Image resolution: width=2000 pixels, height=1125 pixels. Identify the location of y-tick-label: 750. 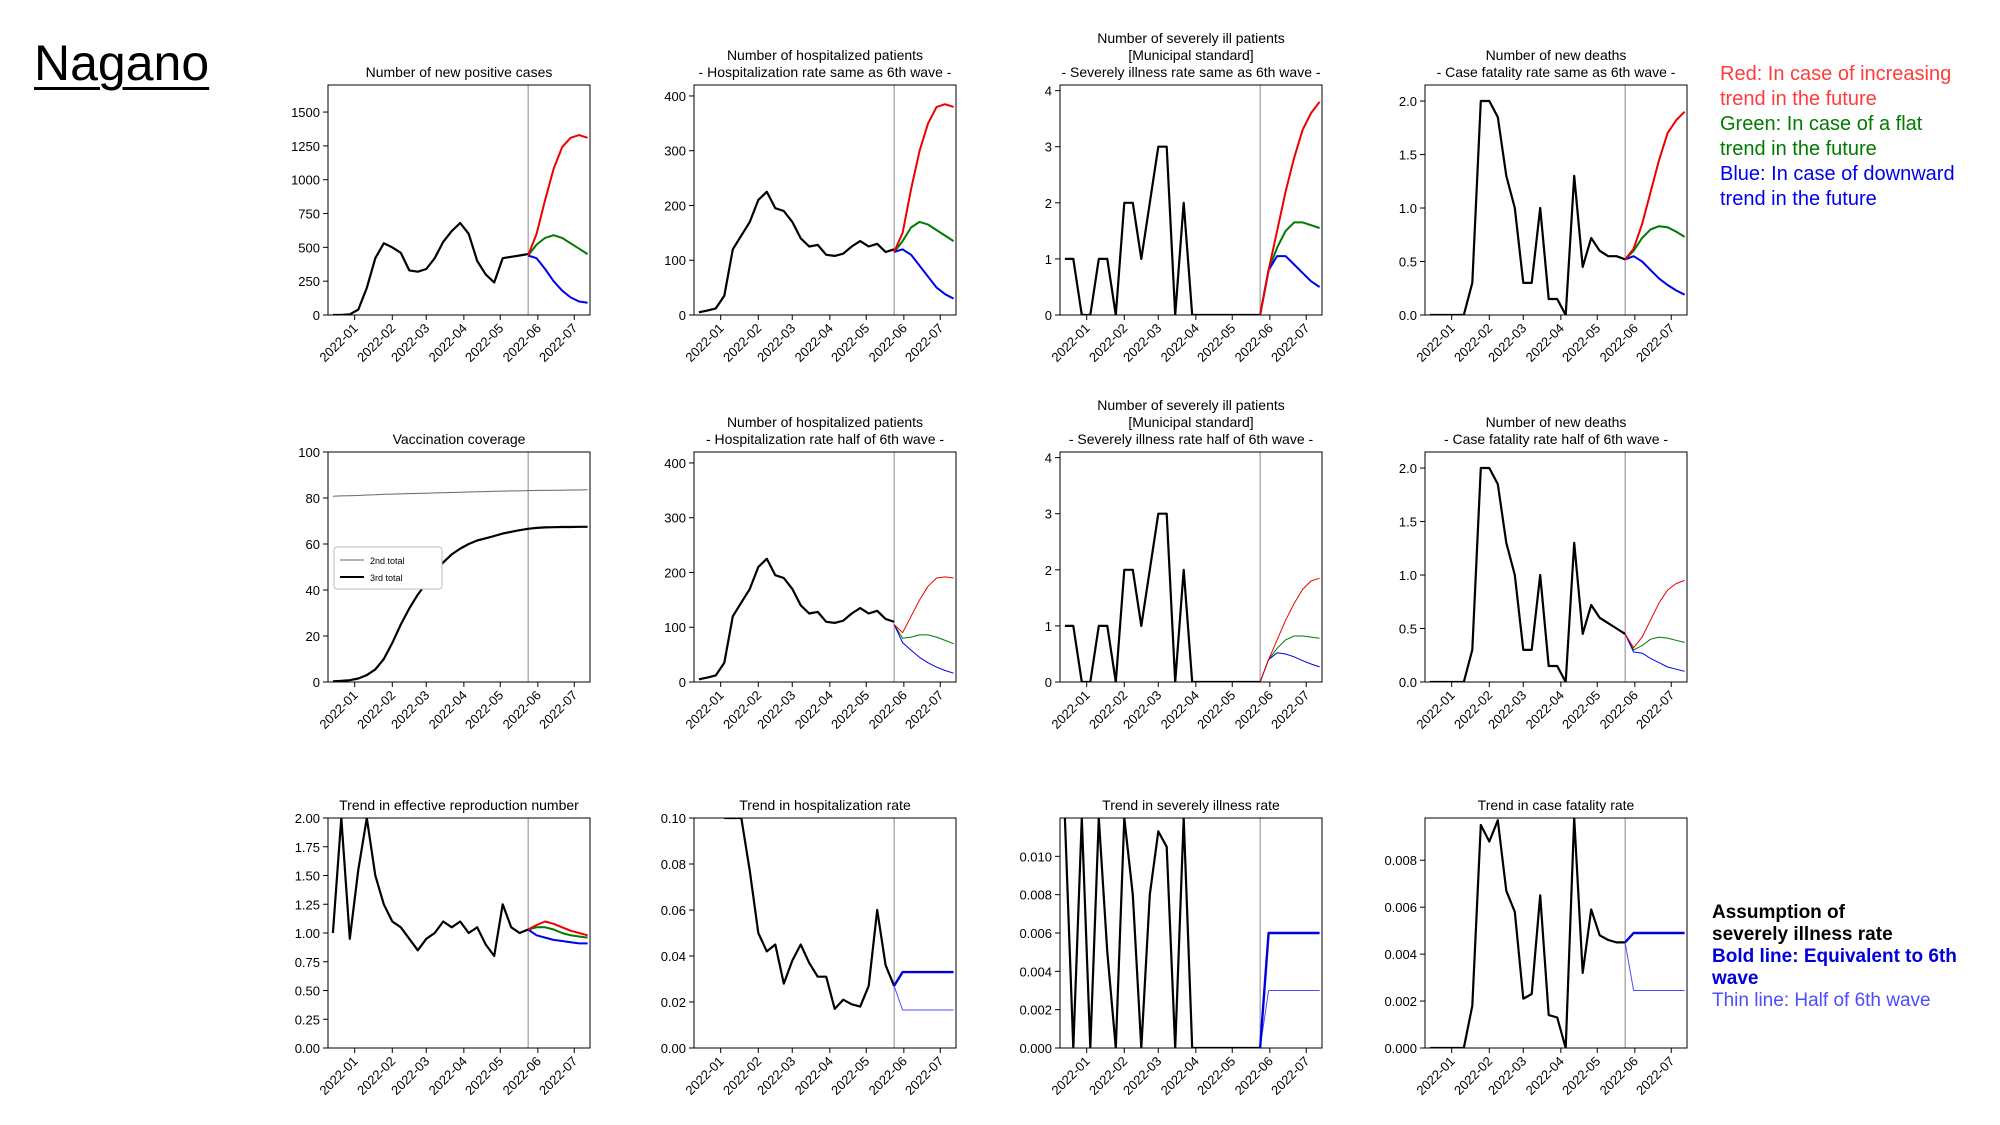
(309, 214).